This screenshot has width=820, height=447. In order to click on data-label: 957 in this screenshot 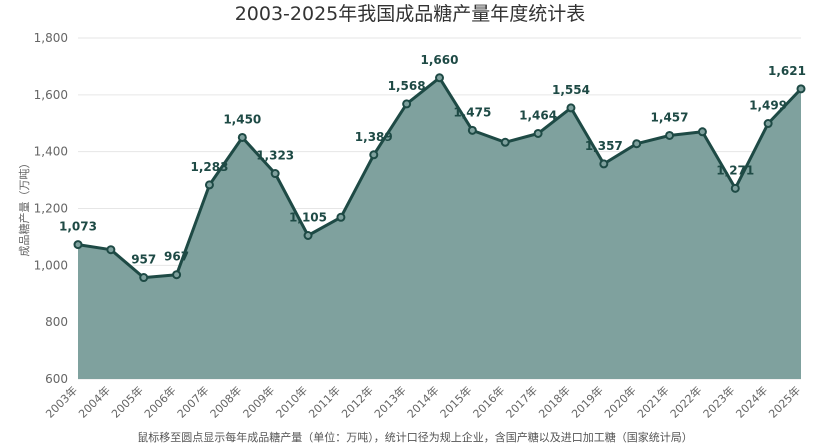, I will do `click(143, 260)`.